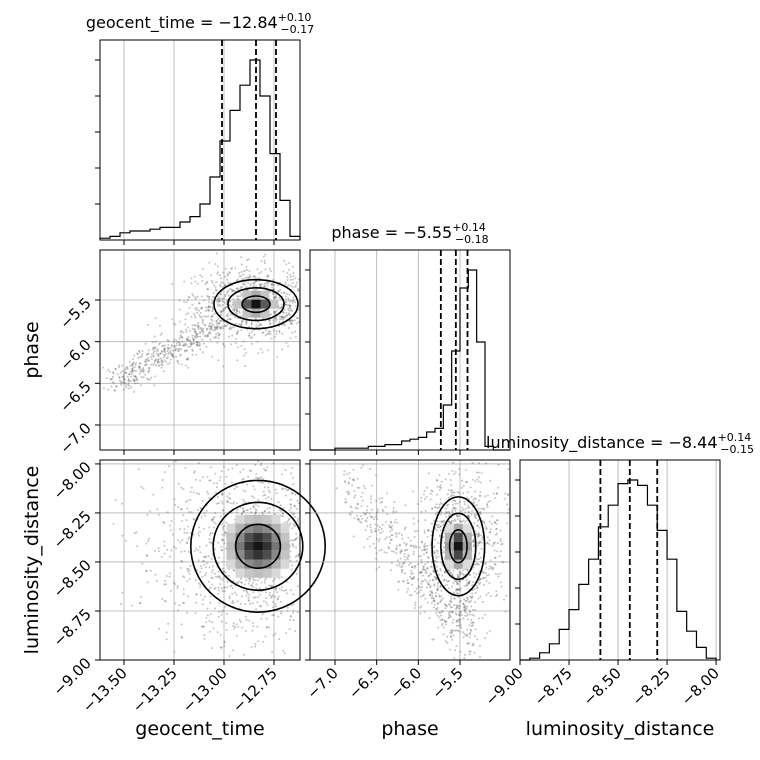 The width and height of the screenshot is (760, 760). I want to click on panel-frame, so click(200, 140).